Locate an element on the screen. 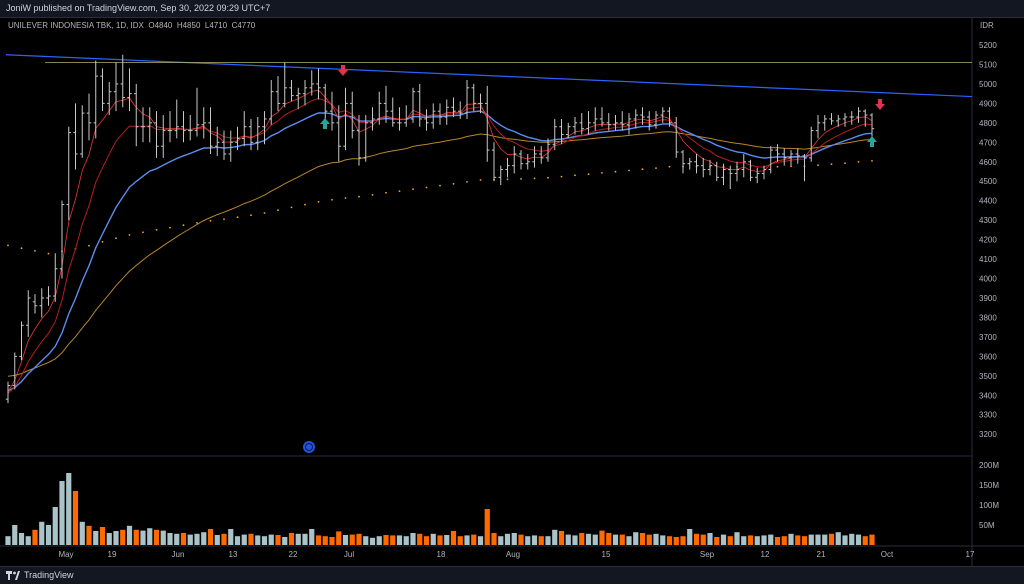 This screenshot has width=1024, height=584. tradingview-event-badge is located at coordinates (309, 447).